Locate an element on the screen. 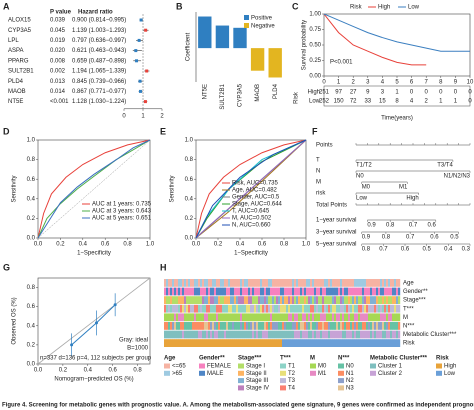  y-tick-label: 0.0 is located at coordinates (189, 239).